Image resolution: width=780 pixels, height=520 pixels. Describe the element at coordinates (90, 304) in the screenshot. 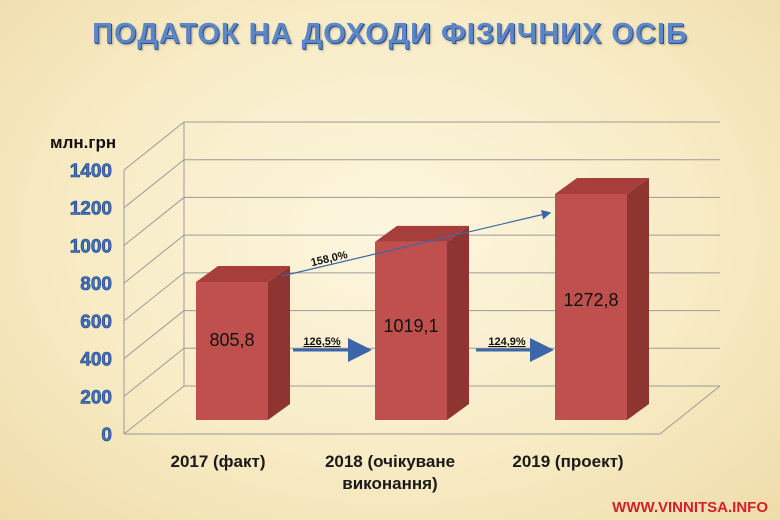

I see `y-tick-layer: 0 200 400 600 800 1000 1200 1400` at that location.